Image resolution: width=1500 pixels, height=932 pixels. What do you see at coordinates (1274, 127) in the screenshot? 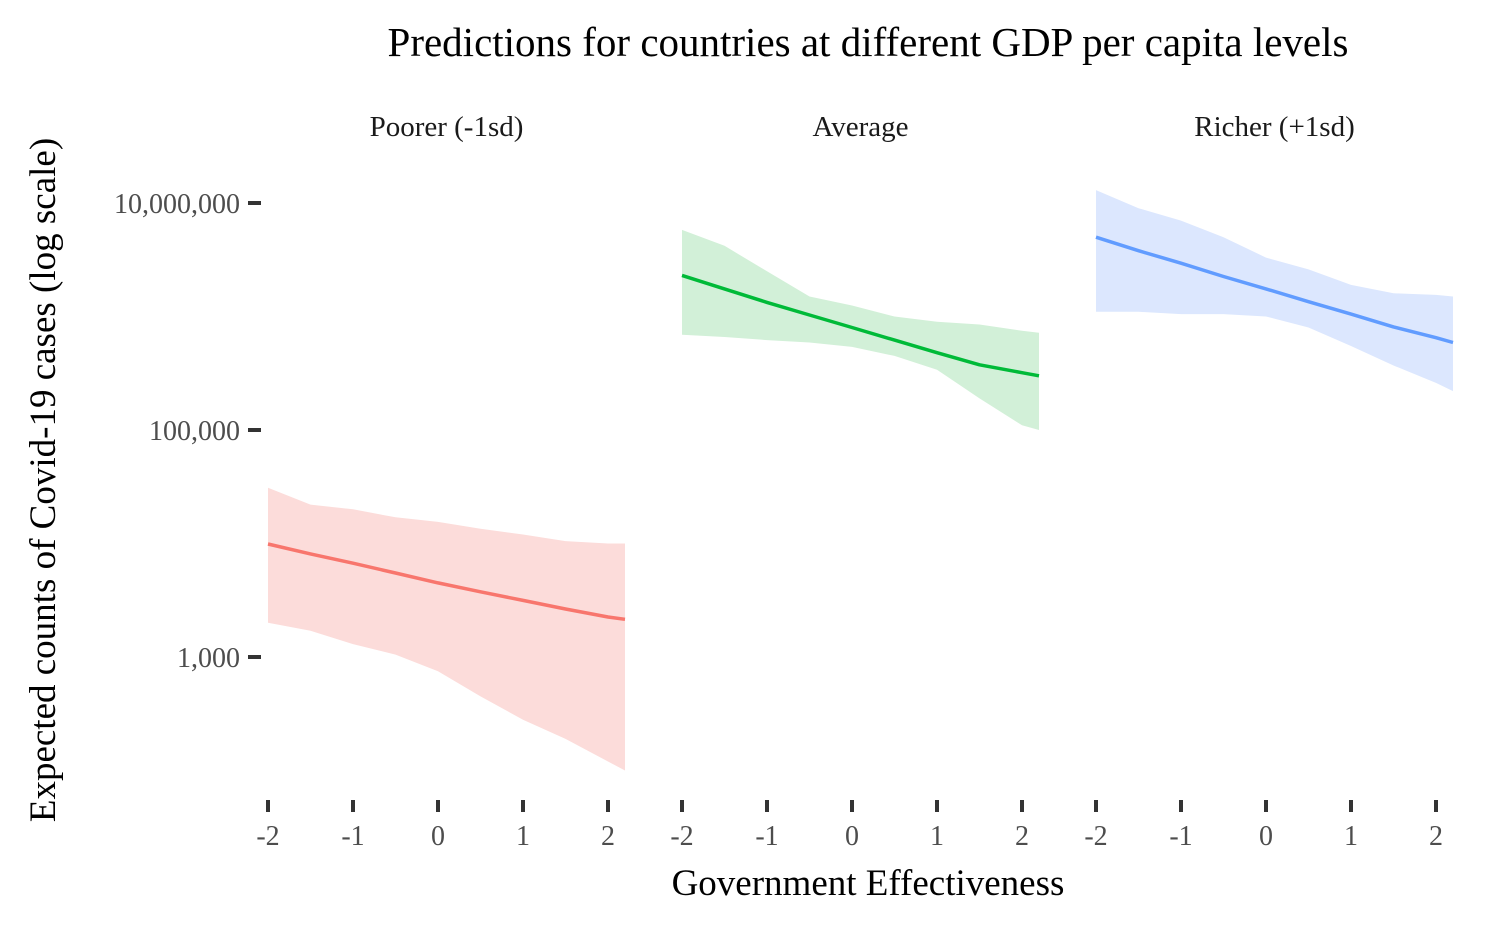
I see `facet-strip-label: Richer (+1sd)` at bounding box center [1274, 127].